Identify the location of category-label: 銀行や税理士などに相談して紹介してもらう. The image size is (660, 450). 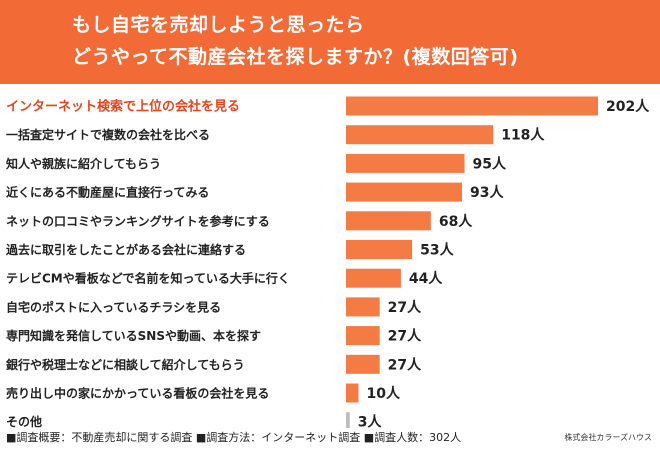
(125, 364).